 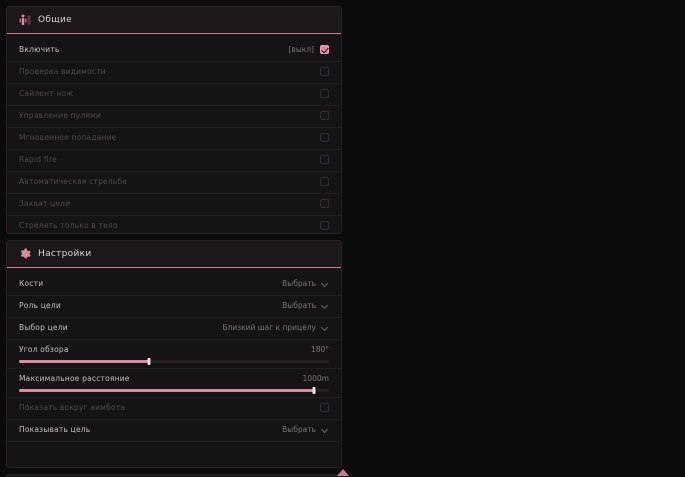 What do you see at coordinates (55, 429) in the screenshot?
I see `row-label: Показывать цель` at bounding box center [55, 429].